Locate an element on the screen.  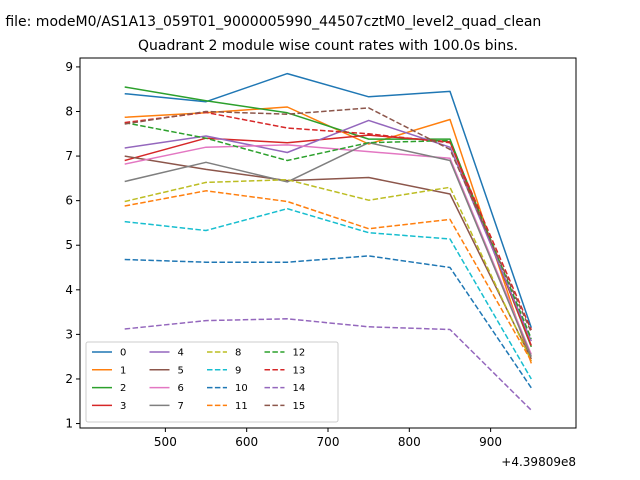
y-tick-label: 7 is located at coordinates (69, 156).